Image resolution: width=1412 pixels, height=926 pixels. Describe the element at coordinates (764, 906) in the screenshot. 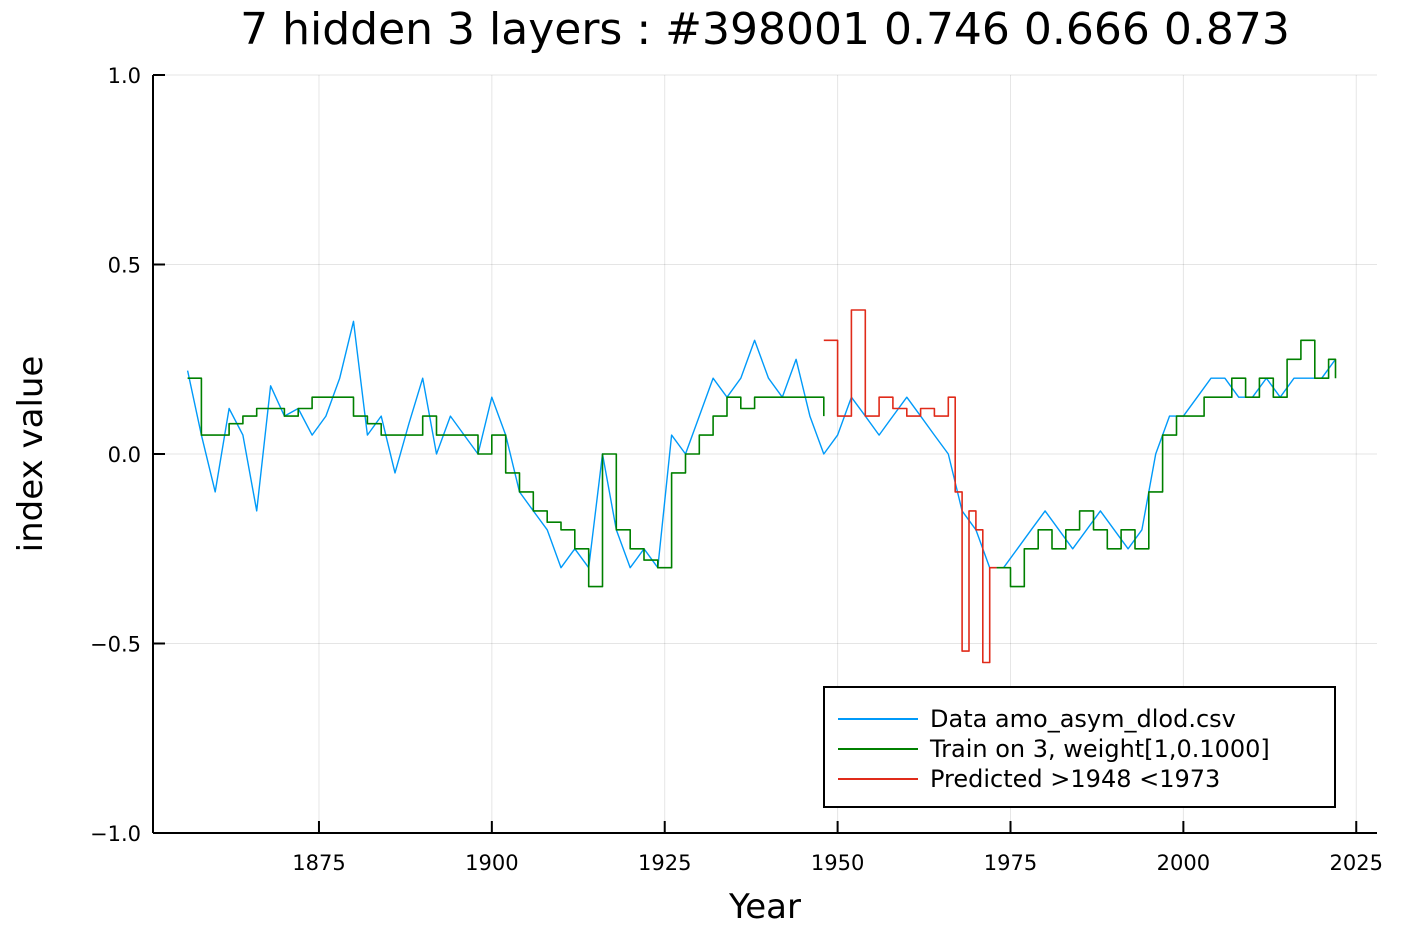

I see `x-axis-label: Year` at that location.